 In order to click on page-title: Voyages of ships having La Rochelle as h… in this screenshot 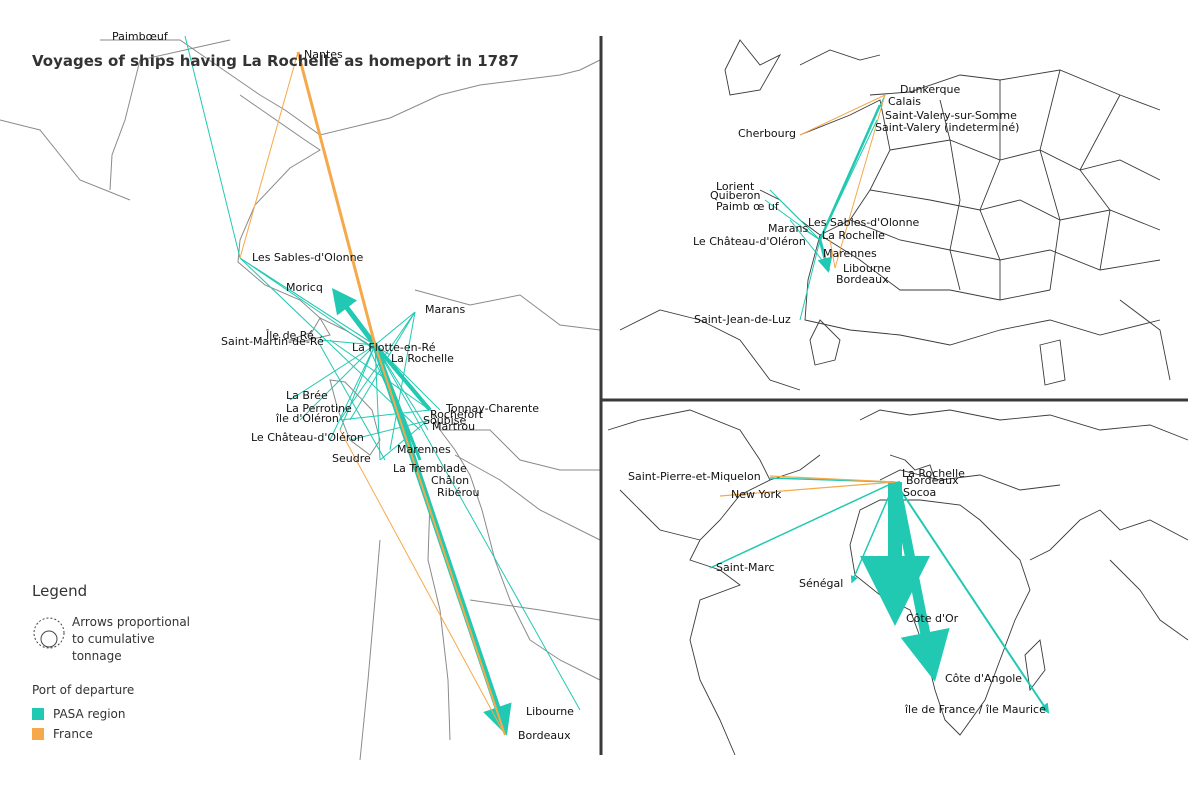, I will do `click(275, 61)`.